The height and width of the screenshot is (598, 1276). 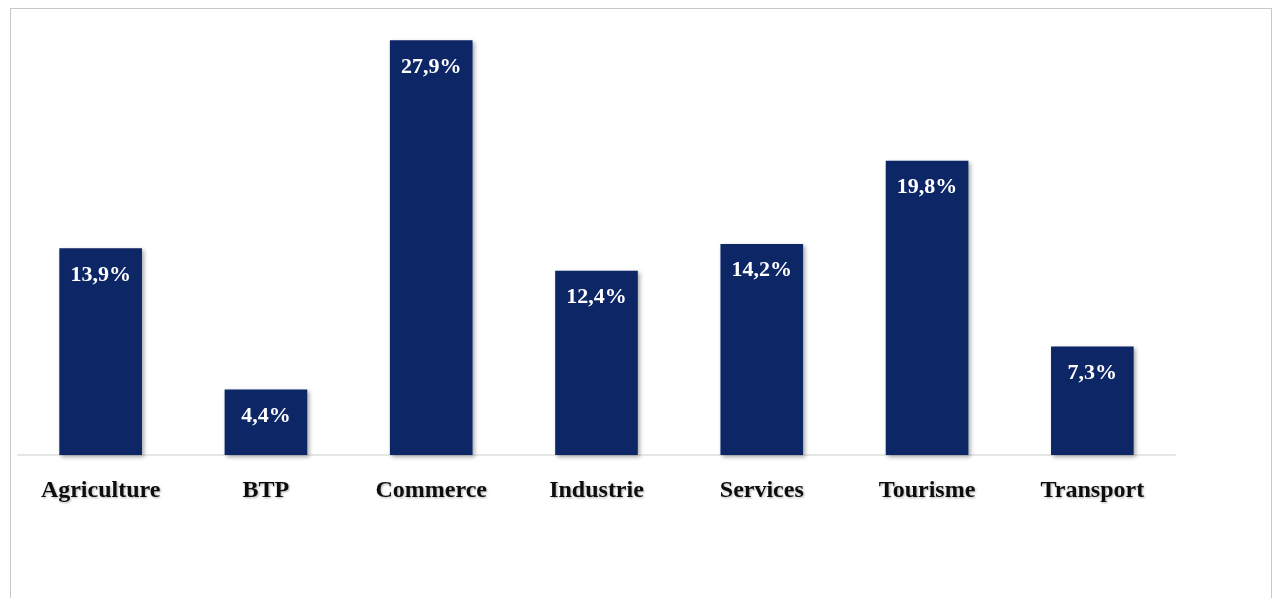 What do you see at coordinates (597, 489) in the screenshot?
I see `x-tick-label: Industrie` at bounding box center [597, 489].